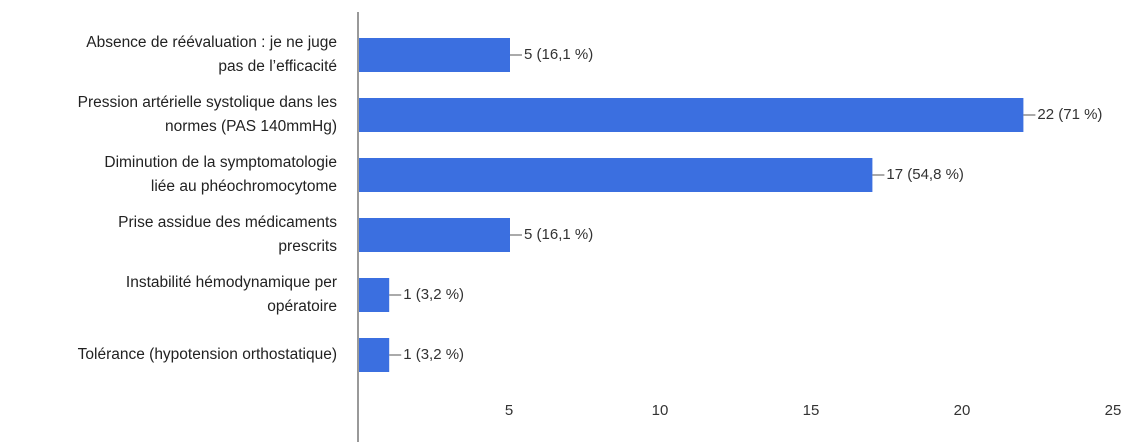 The height and width of the screenshot is (442, 1133). Describe the element at coordinates (231, 294) in the screenshot. I see `category-label: Instabilité hémodynamique per opératoire` at that location.